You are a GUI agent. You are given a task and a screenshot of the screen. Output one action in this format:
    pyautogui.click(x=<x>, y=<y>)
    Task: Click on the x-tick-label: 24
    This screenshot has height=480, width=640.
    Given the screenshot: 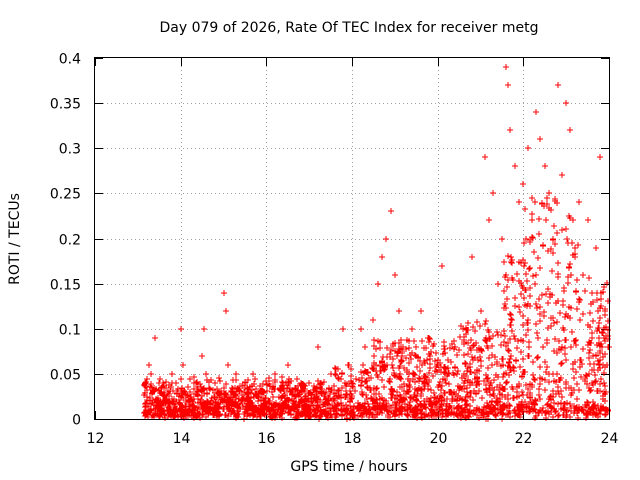 What is the action you would take?
    pyautogui.click(x=610, y=439)
    